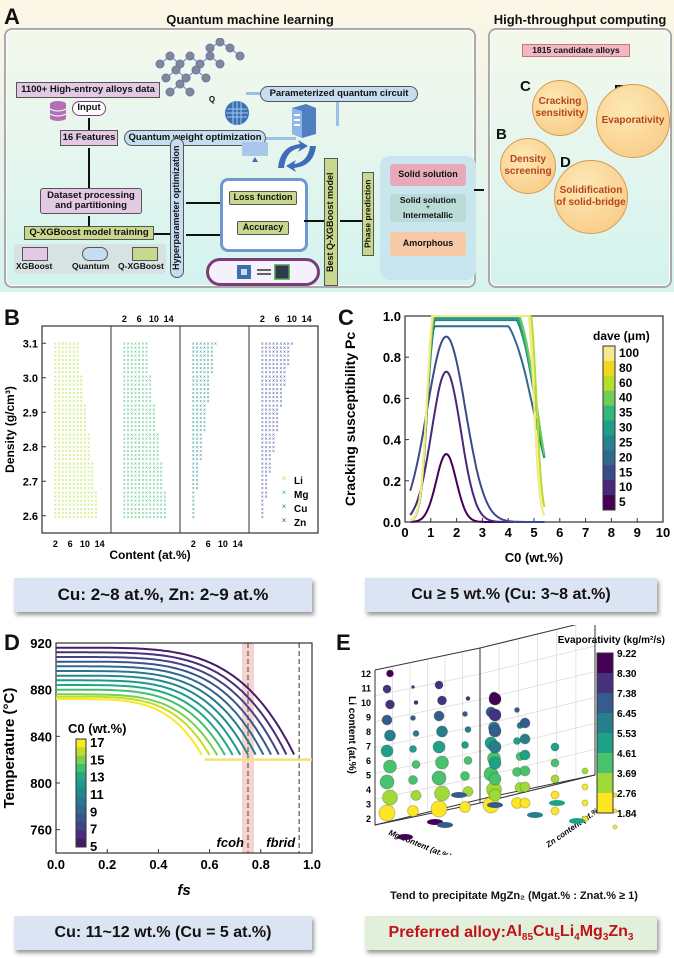 The height and width of the screenshot is (958, 674). Describe the element at coordinates (605, 763) in the screenshot. I see `colorbar-segment` at that location.